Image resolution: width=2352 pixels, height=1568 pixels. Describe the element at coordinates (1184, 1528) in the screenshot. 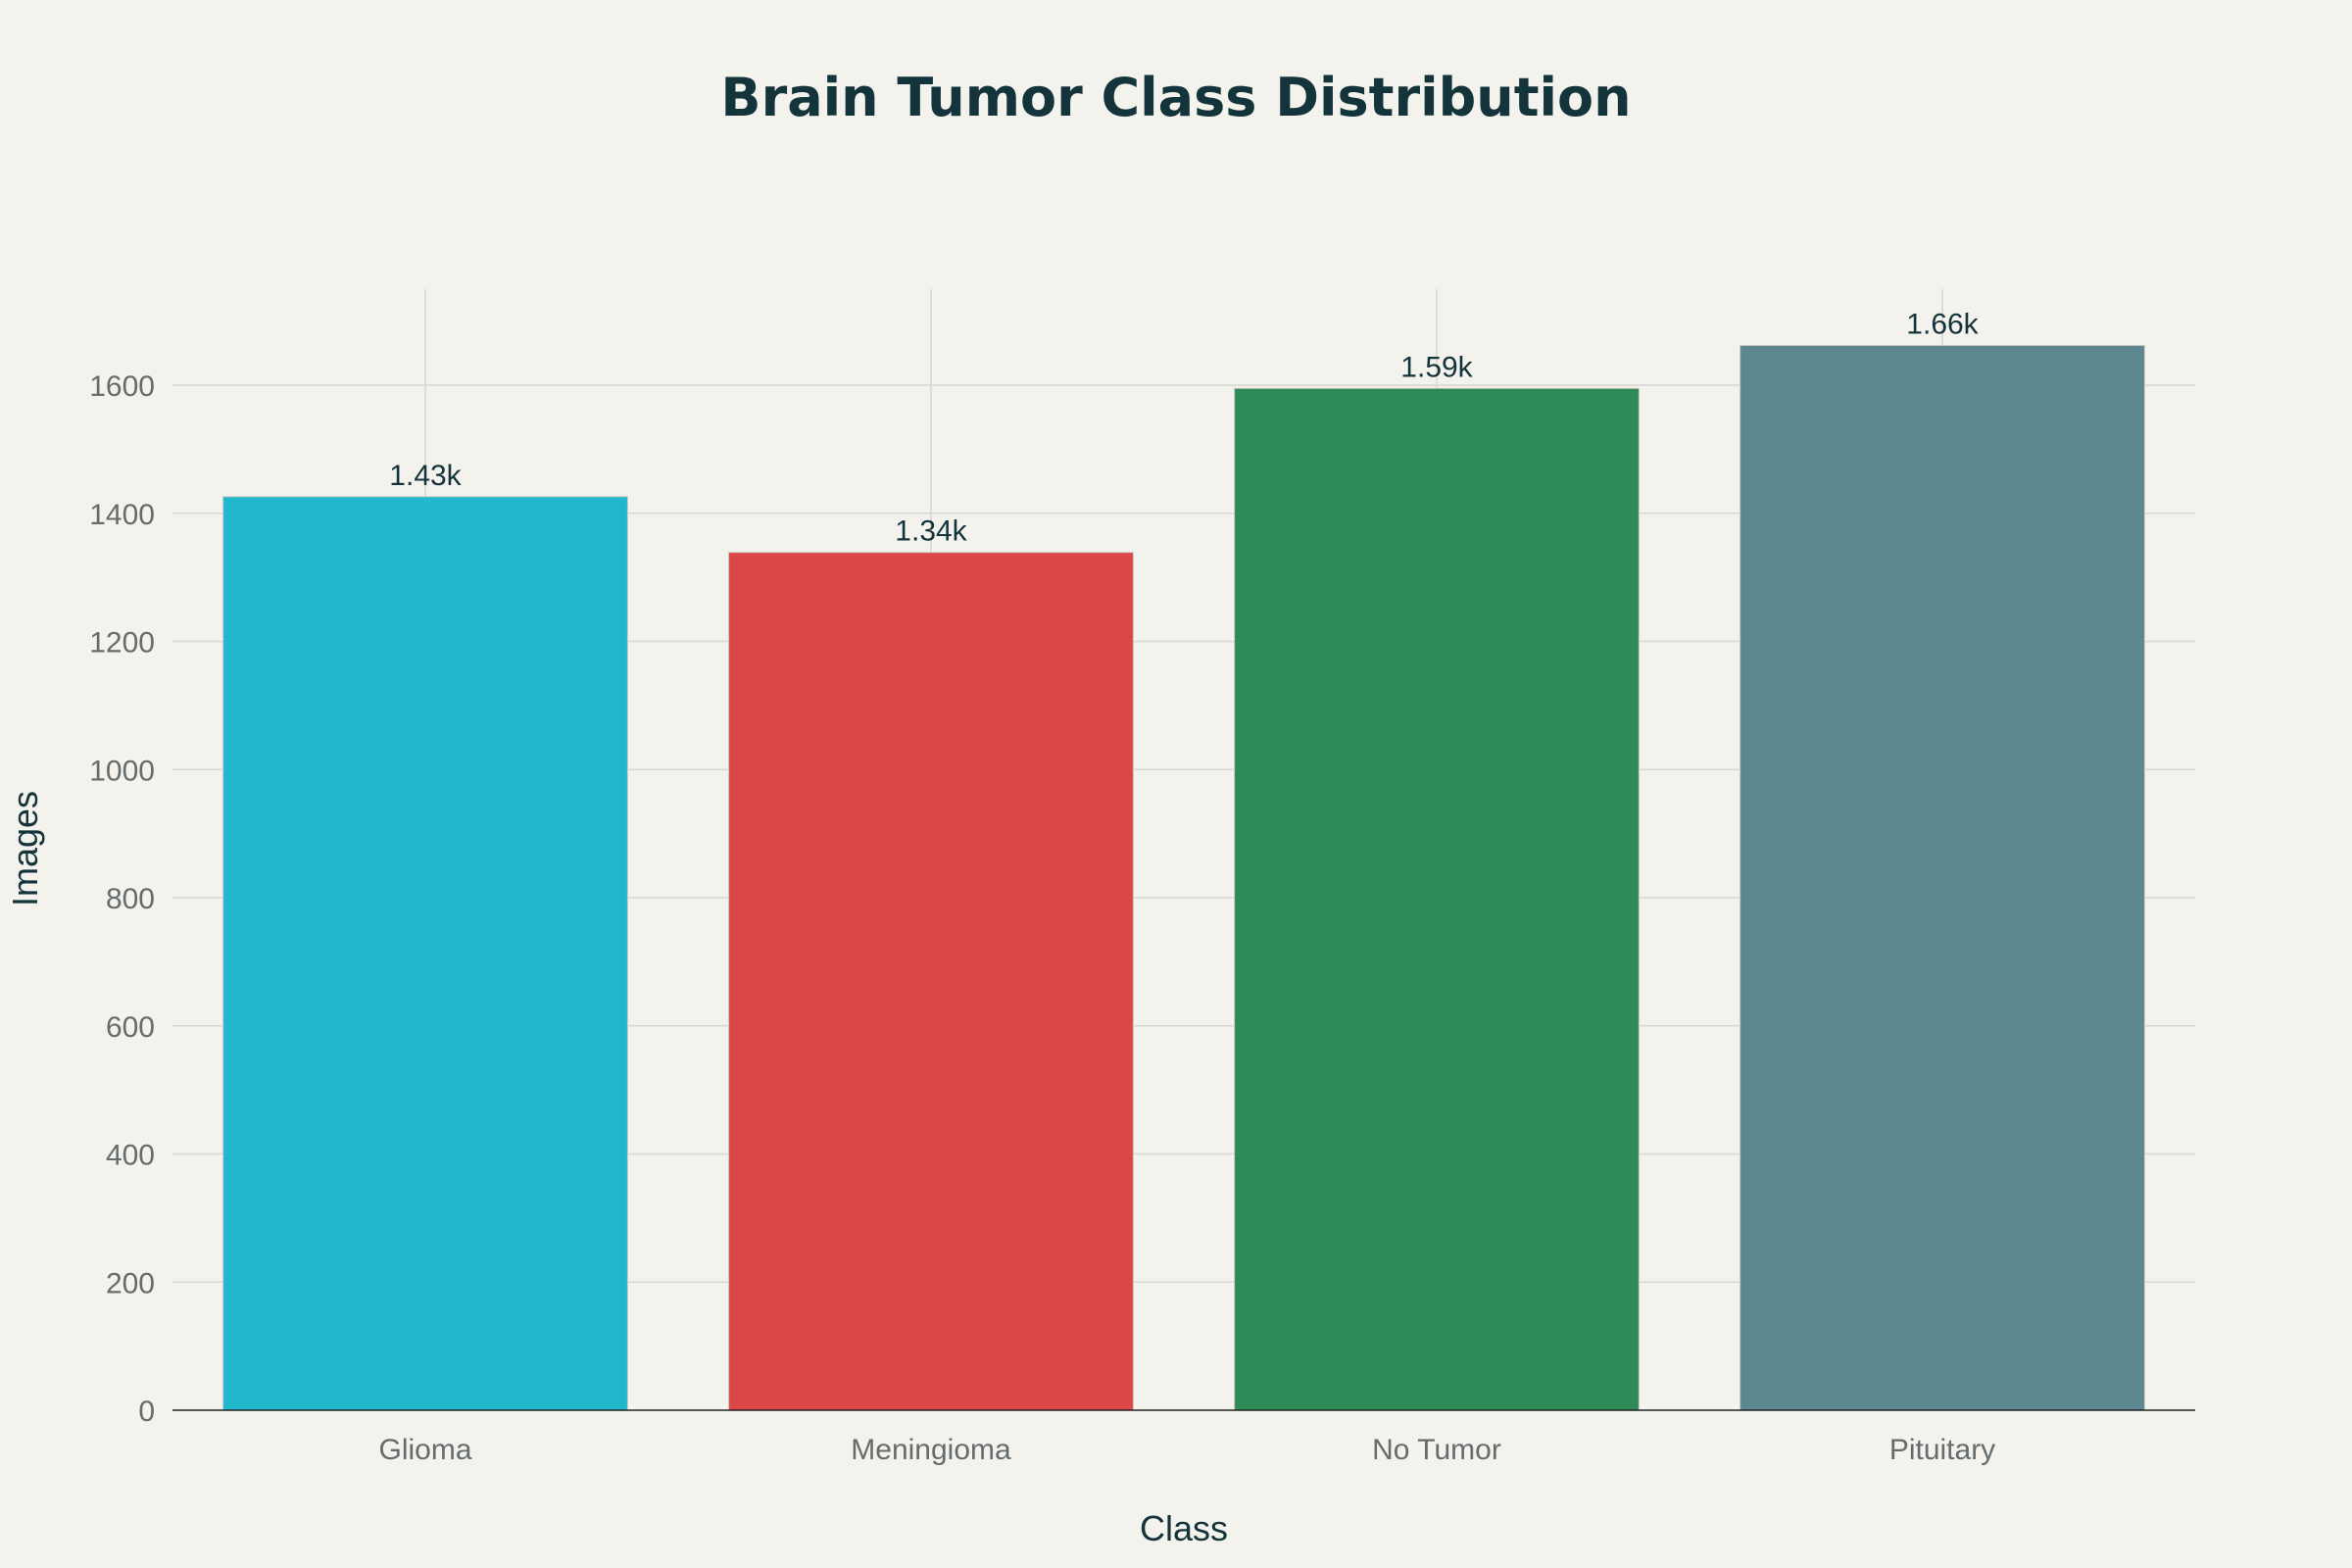

I see `x-axis-title: Class` at that location.